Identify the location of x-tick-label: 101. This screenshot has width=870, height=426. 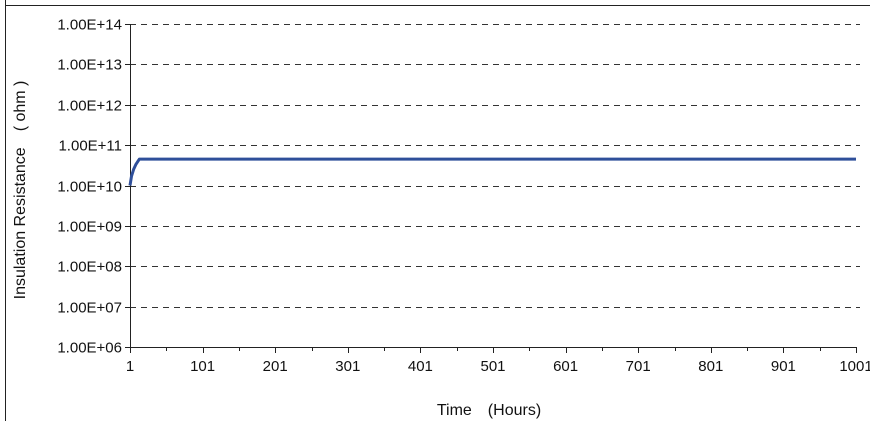
(202, 366).